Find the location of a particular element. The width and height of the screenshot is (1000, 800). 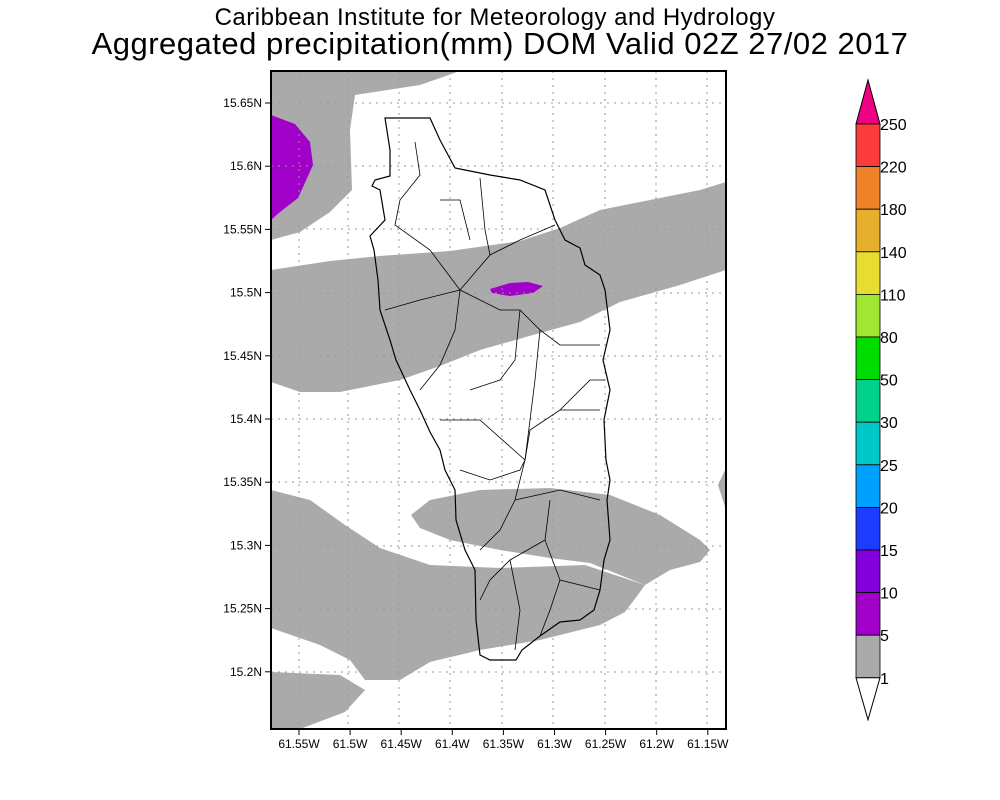

lon-tick-label: 61.4W is located at coordinates (452, 744).